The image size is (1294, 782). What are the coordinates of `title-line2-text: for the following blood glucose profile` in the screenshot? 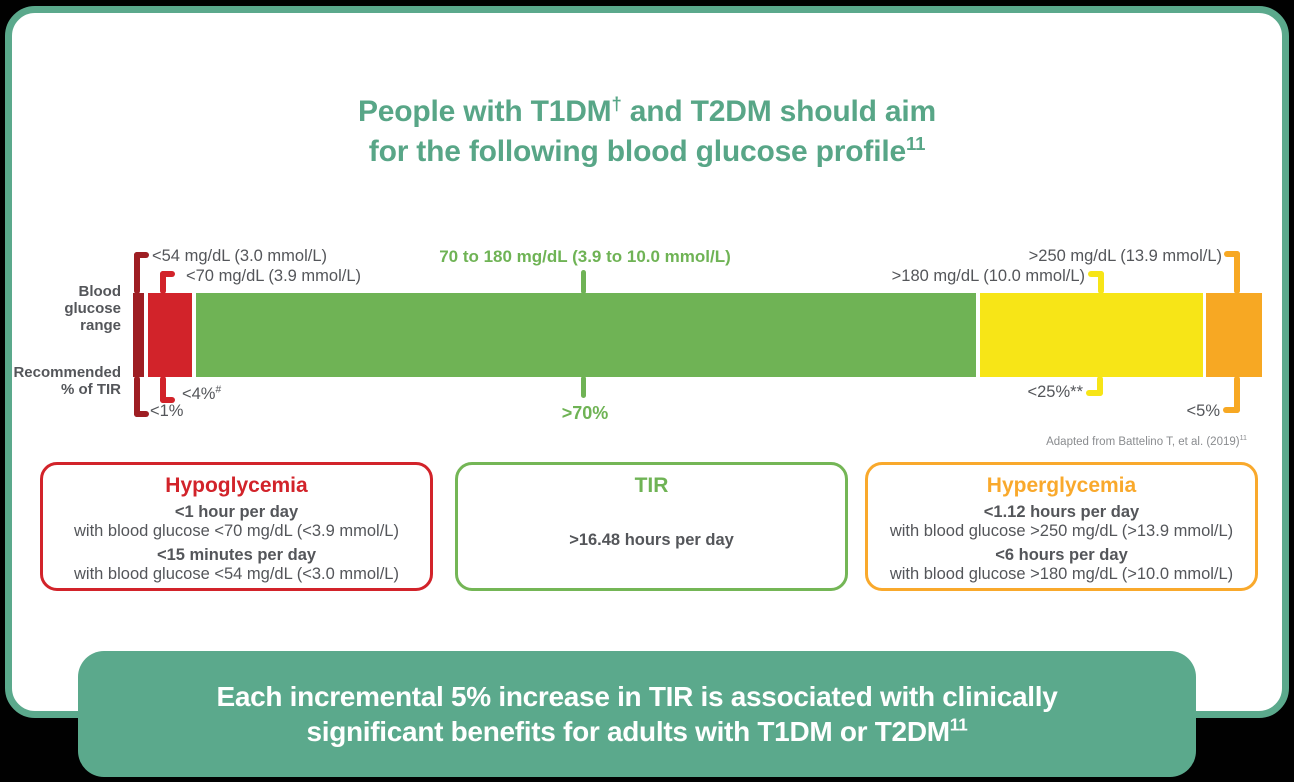 It's located at (637, 151).